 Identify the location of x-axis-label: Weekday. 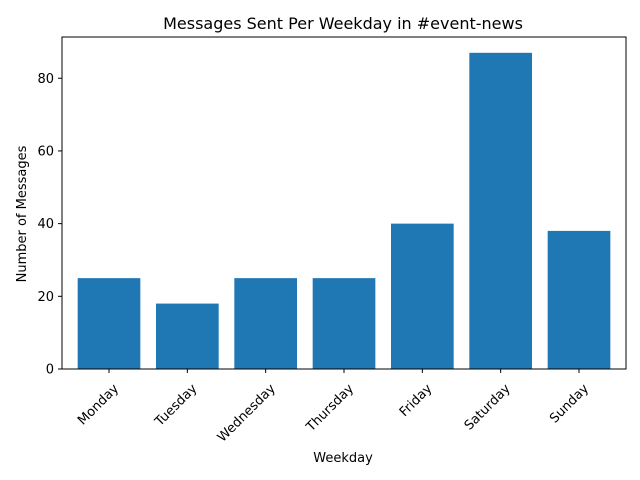
(343, 458).